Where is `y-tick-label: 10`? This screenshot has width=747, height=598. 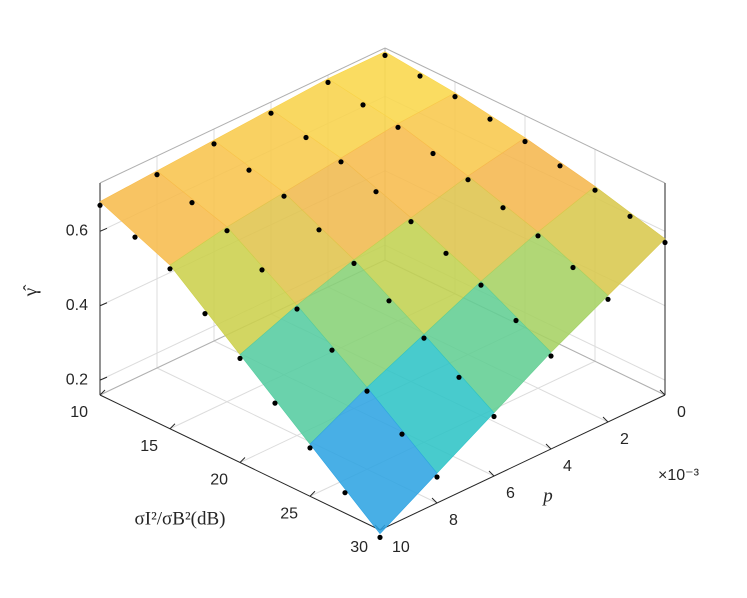 y-tick-label: 10 is located at coordinates (401, 547).